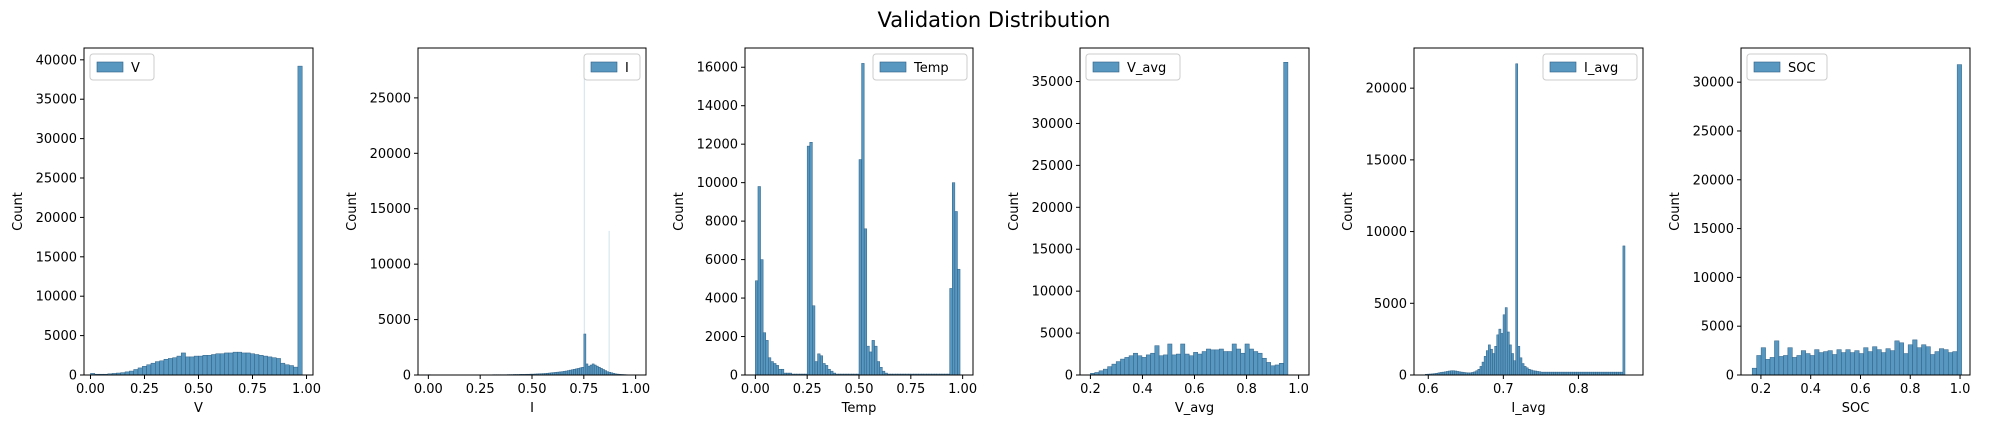  Describe the element at coordinates (627, 68) in the screenshot. I see `legend-label: I` at that location.